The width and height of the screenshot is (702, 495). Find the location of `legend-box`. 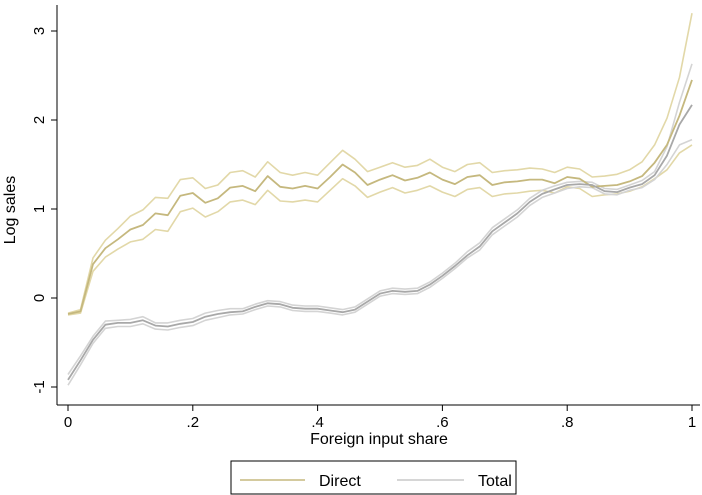

legend-box is located at coordinates (373, 477).